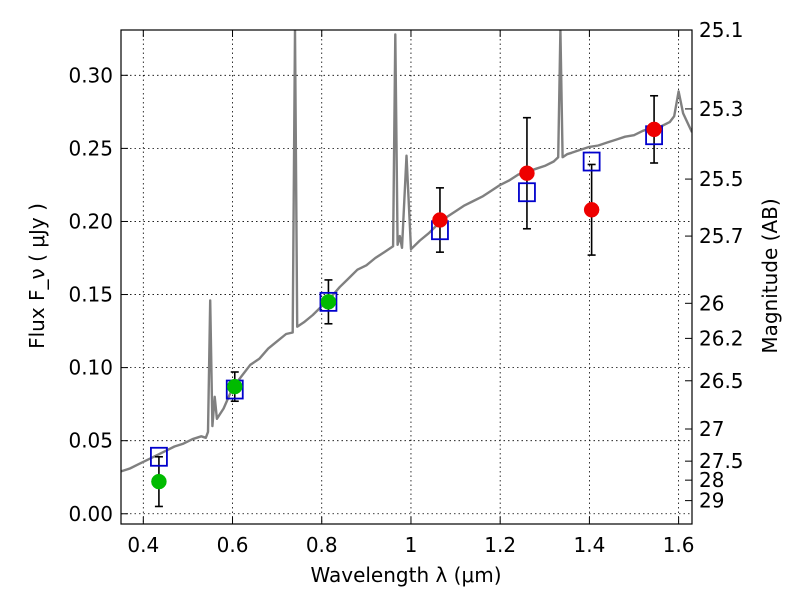  What do you see at coordinates (322, 545) in the screenshot?
I see `x-tick-label: 0.8` at bounding box center [322, 545].